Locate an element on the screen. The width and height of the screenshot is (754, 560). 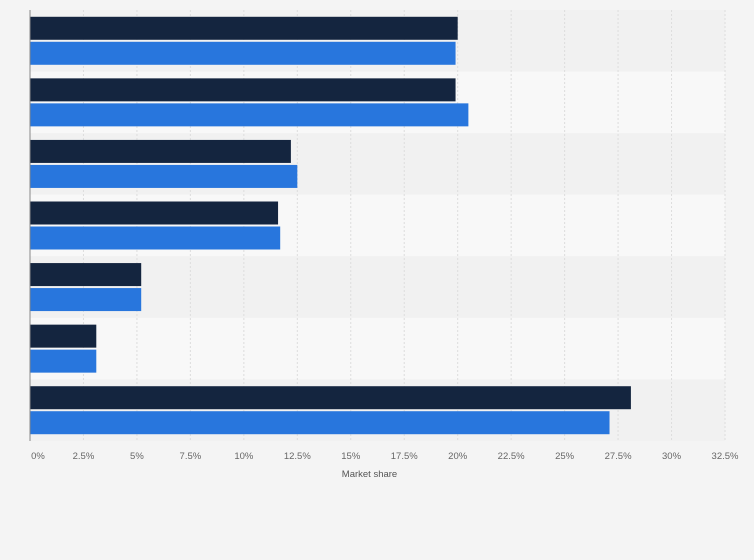
x-tick-label: 27.5% is located at coordinates (618, 456).